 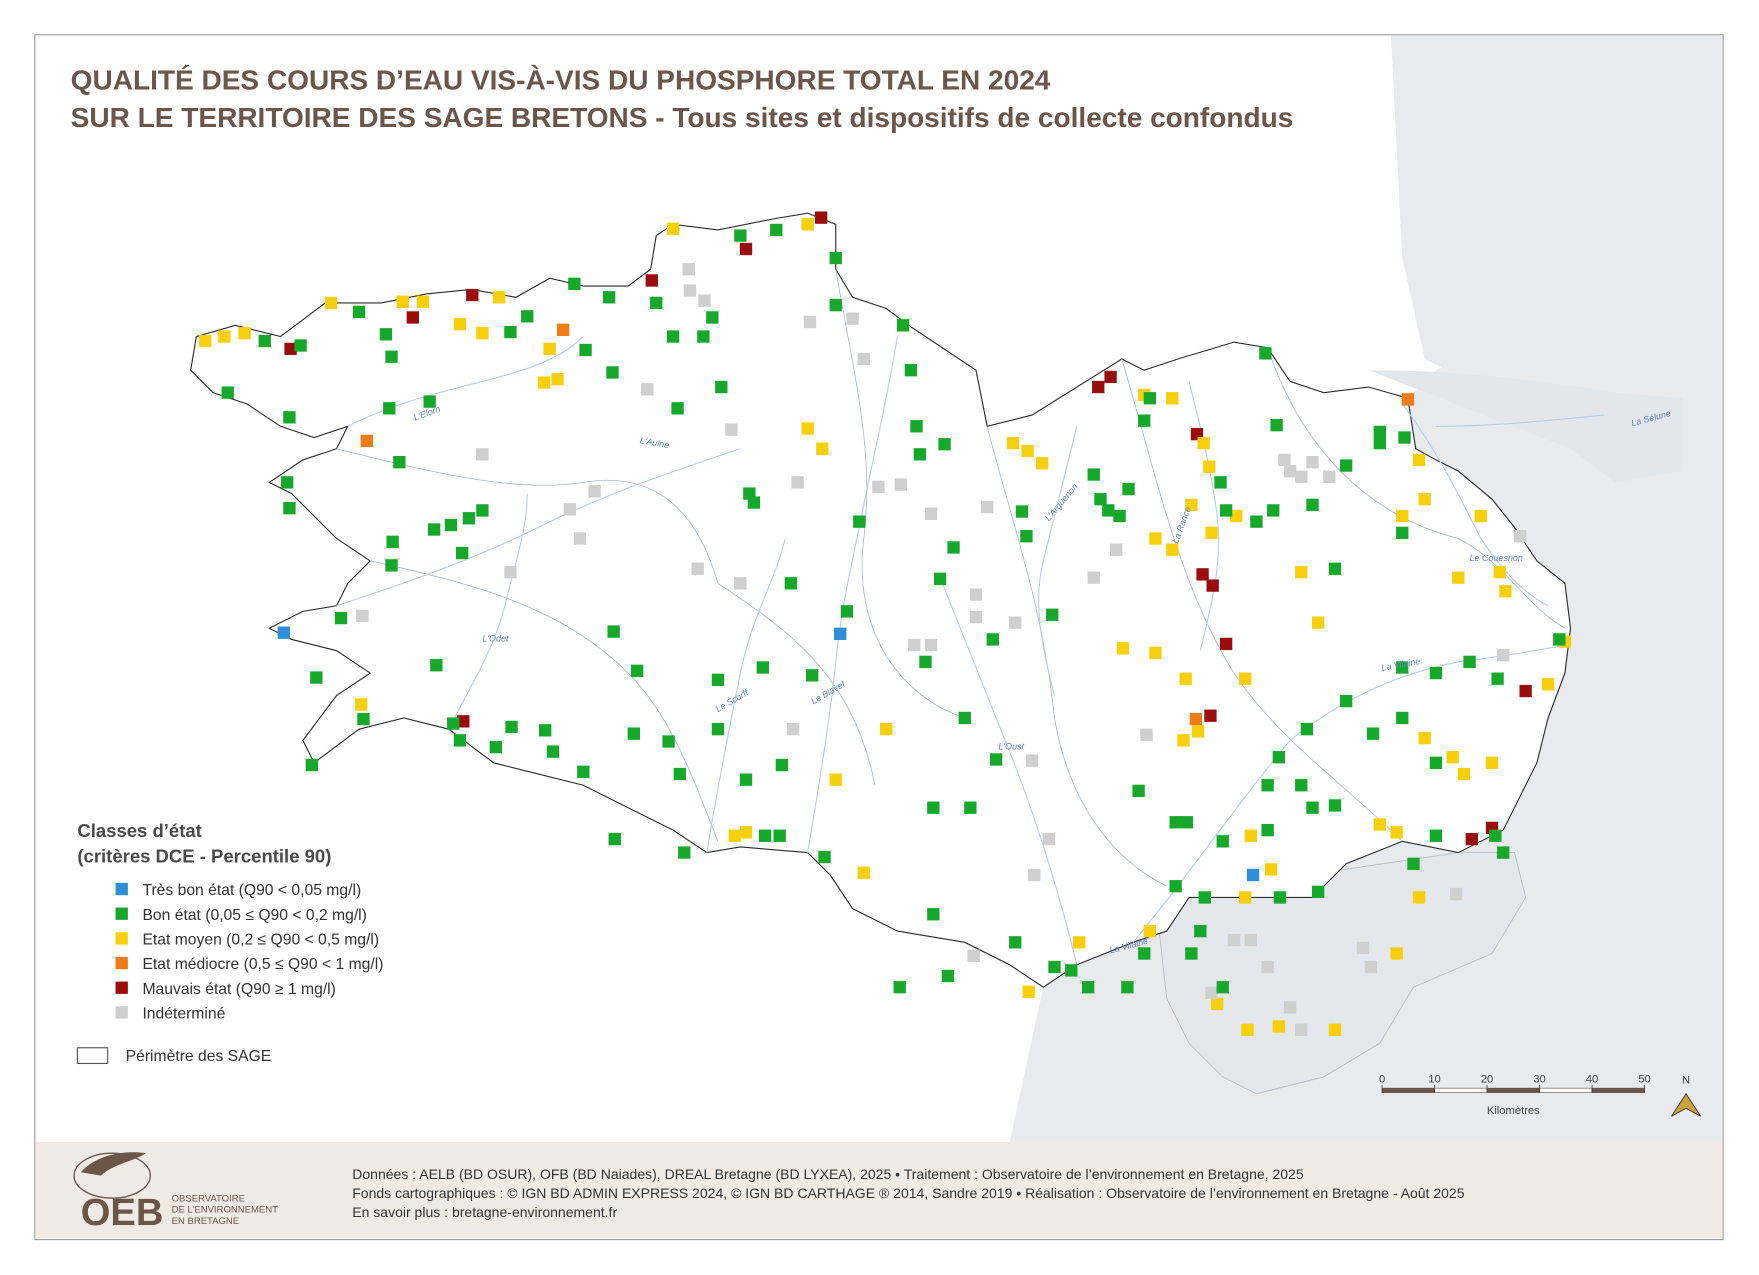 What do you see at coordinates (1262, 600) in the screenshot?
I see `sage-boundary` at bounding box center [1262, 600].